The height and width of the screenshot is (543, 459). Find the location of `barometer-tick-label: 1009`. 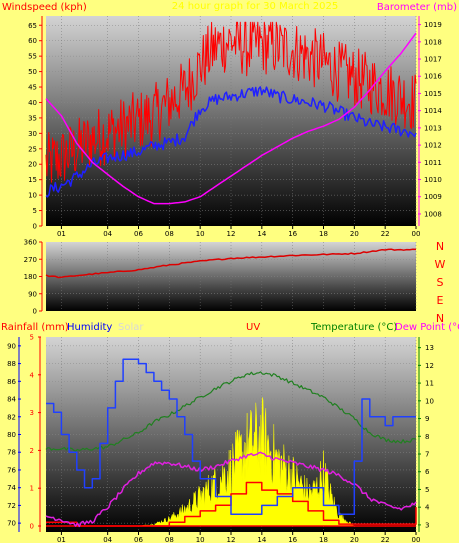

barometer-tick-label: 1009 is located at coordinates (433, 197).